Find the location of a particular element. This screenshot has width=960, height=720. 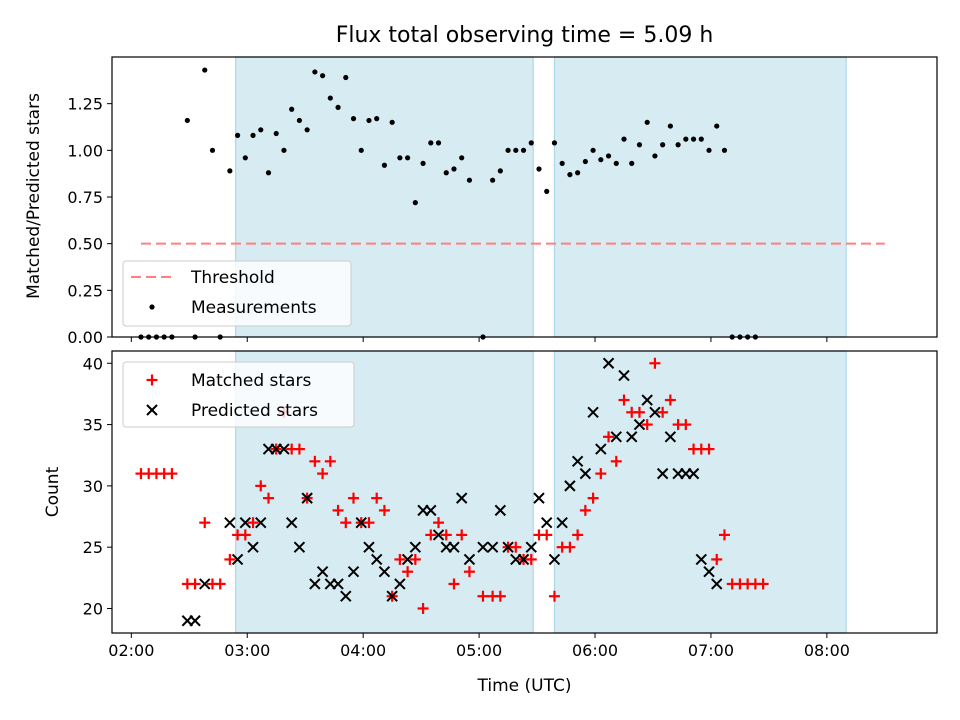

predicted-star-point-48-stroke-b is located at coordinates (585, 473).